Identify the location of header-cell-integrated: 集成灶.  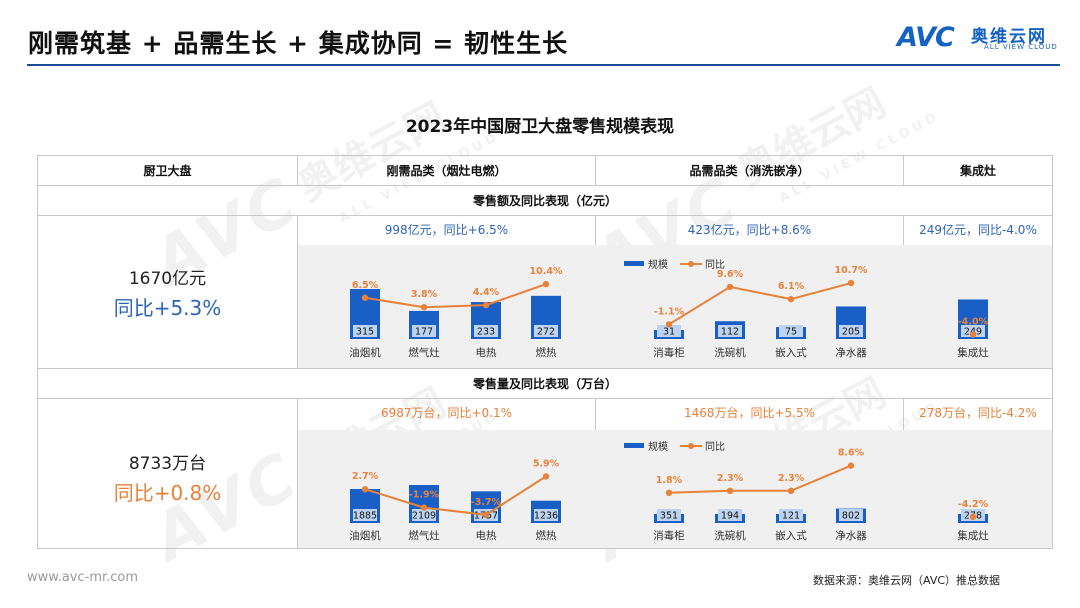
(977, 171).